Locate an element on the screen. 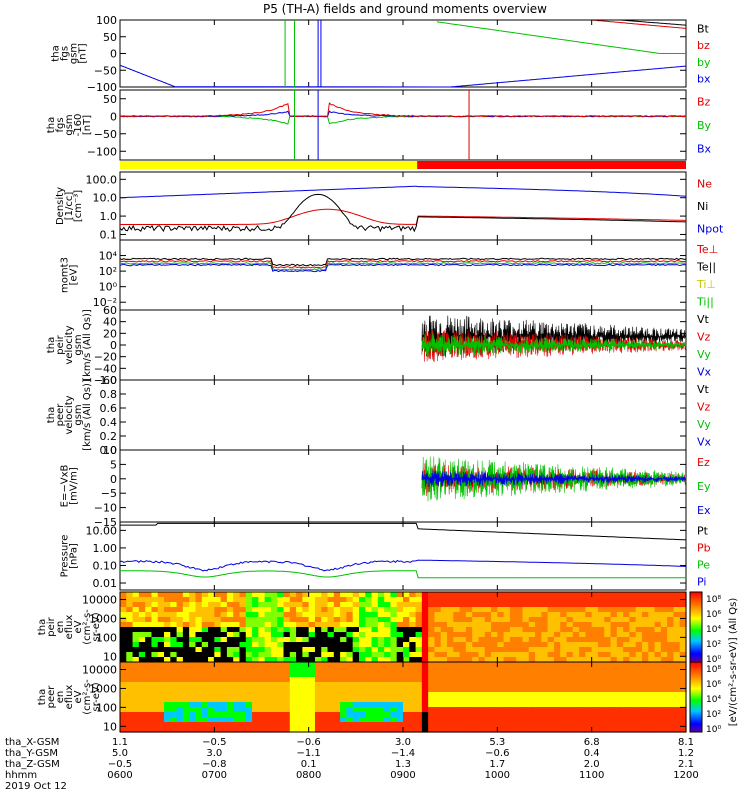 The width and height of the screenshot is (750, 800). legend-pi: Pi is located at coordinates (701, 582).